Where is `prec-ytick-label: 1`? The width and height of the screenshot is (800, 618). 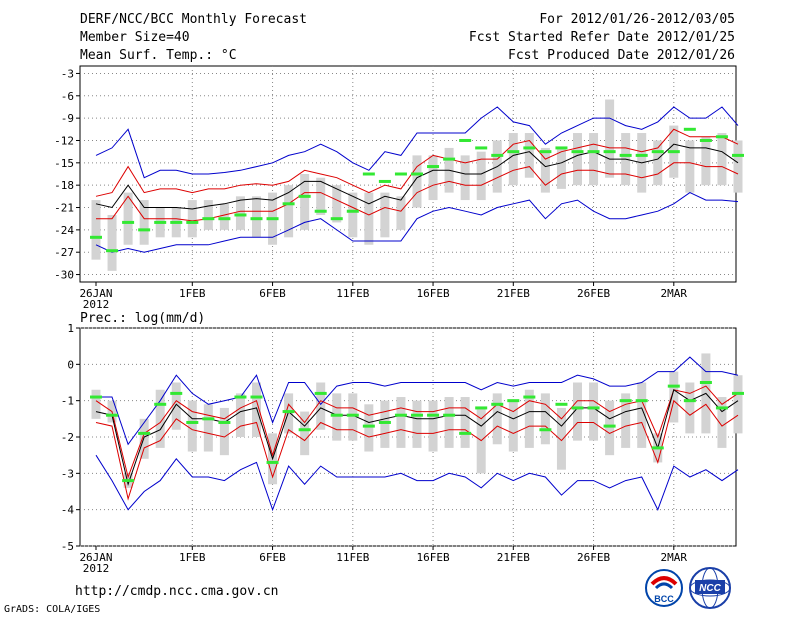 prec-ytick-label: 1 is located at coordinates (70, 328).